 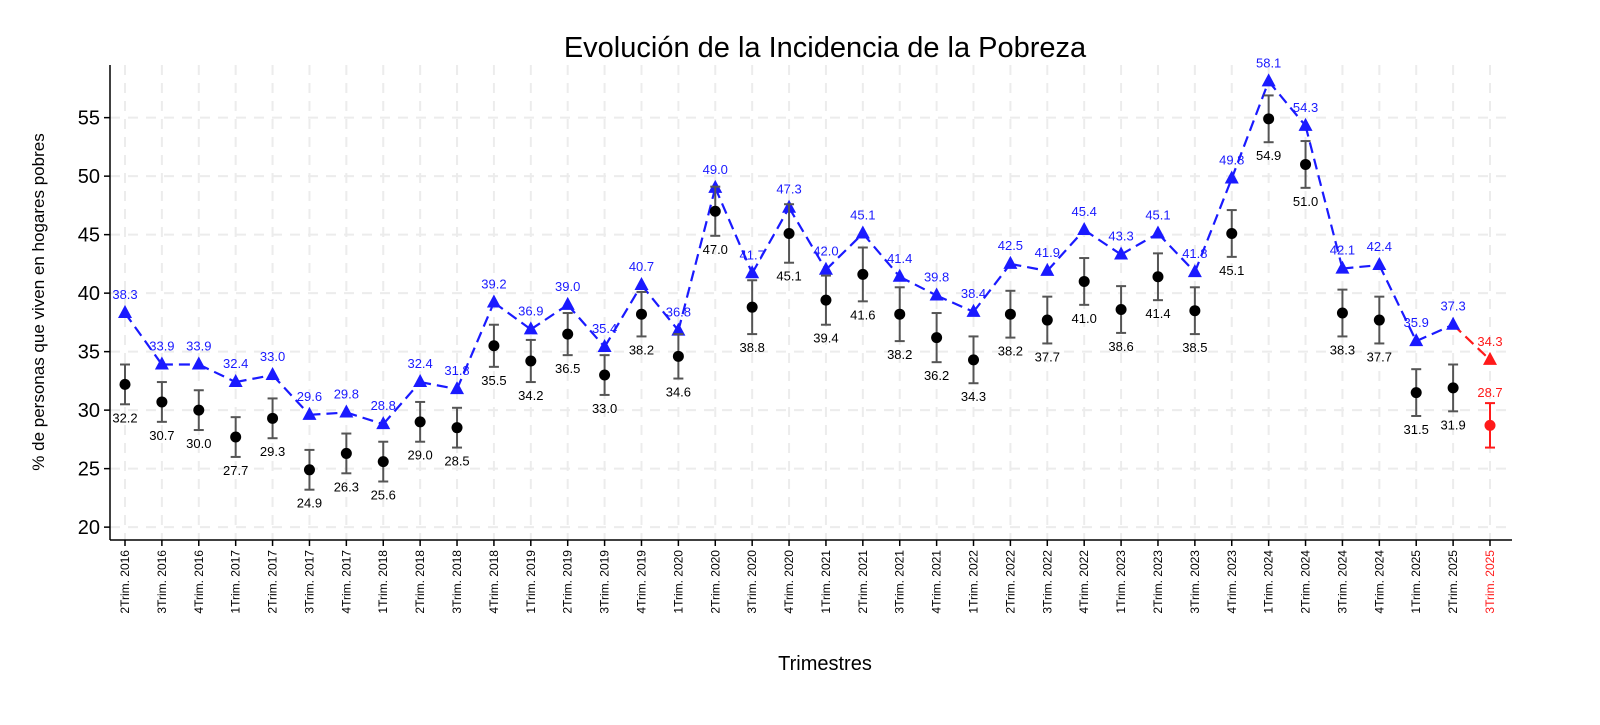 I want to click on x-tick-label: 2Trim. 2017, so click(x=273, y=582).